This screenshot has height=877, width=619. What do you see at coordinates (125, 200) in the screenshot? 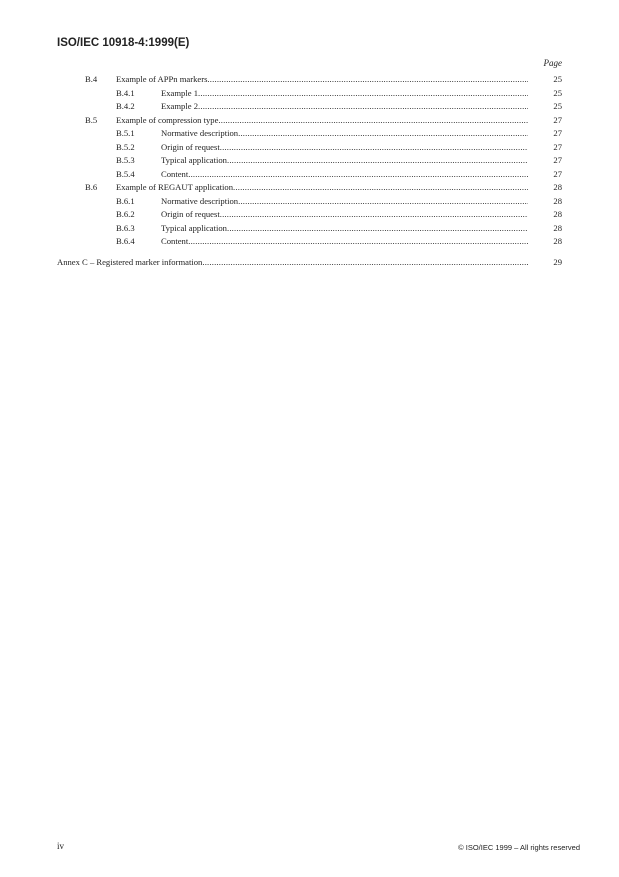
I see `toc-entry-number: B.6.1` at bounding box center [125, 200].